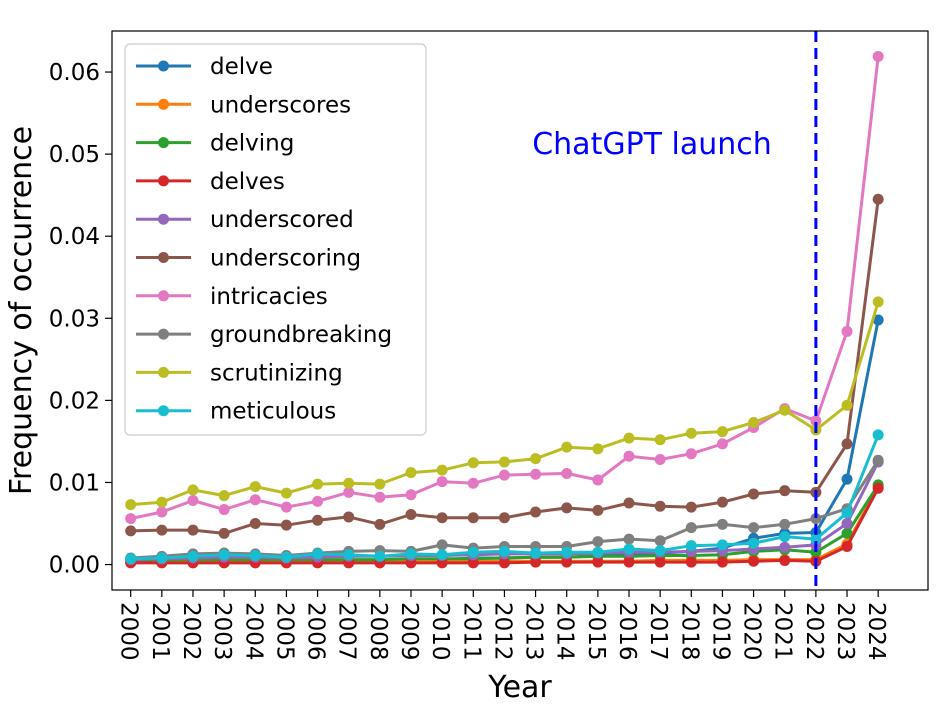  What do you see at coordinates (658, 631) in the screenshot?
I see `x-tick-label: 2017` at bounding box center [658, 631].